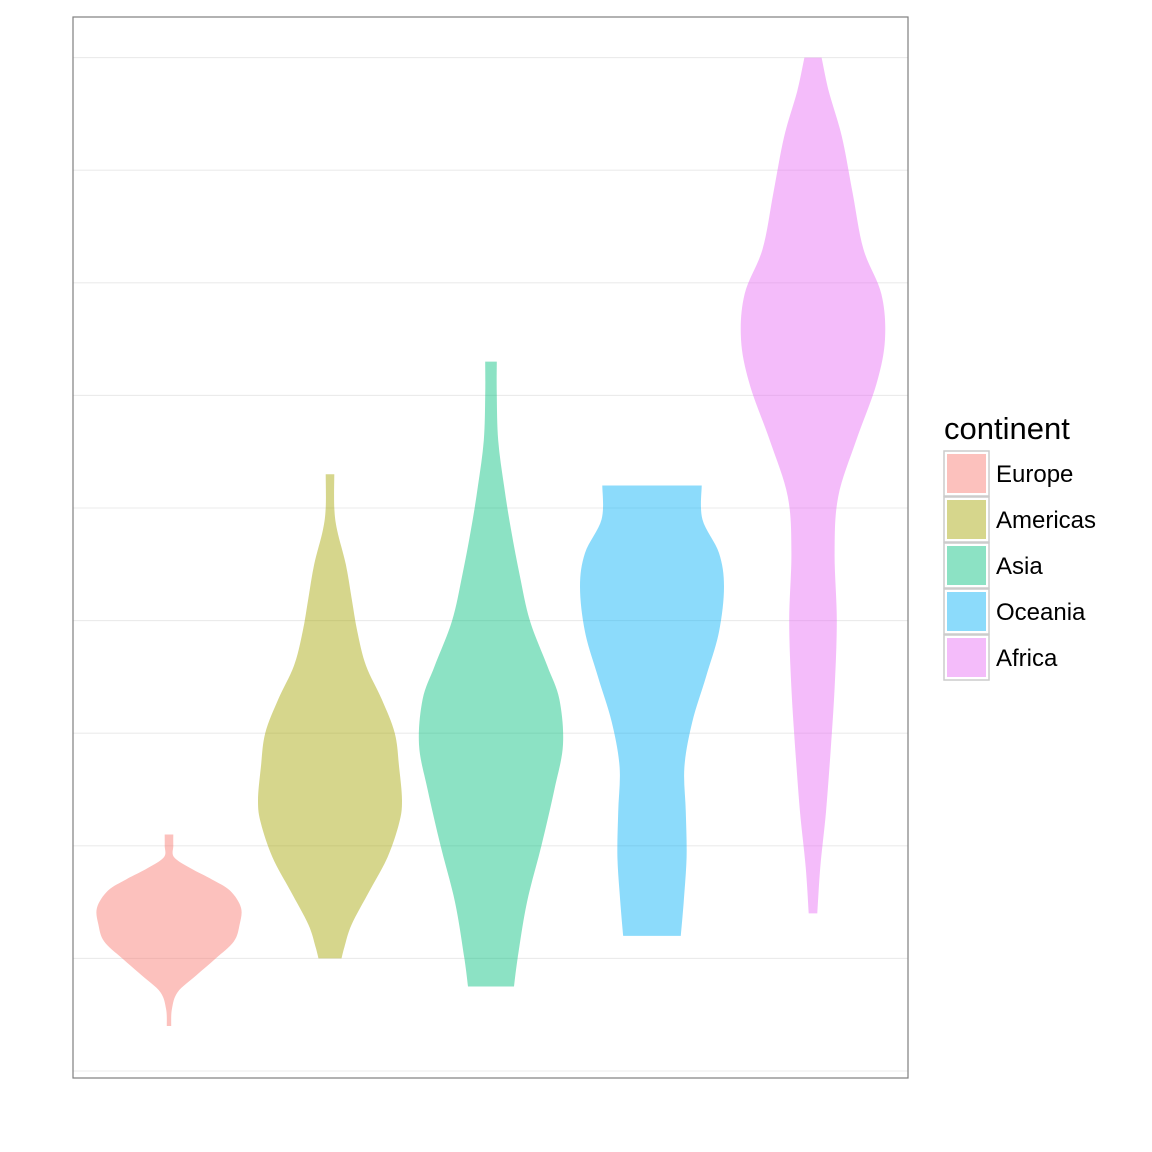 The image size is (1152, 1152). I want to click on legend-key-frame-europe, so click(966, 473).